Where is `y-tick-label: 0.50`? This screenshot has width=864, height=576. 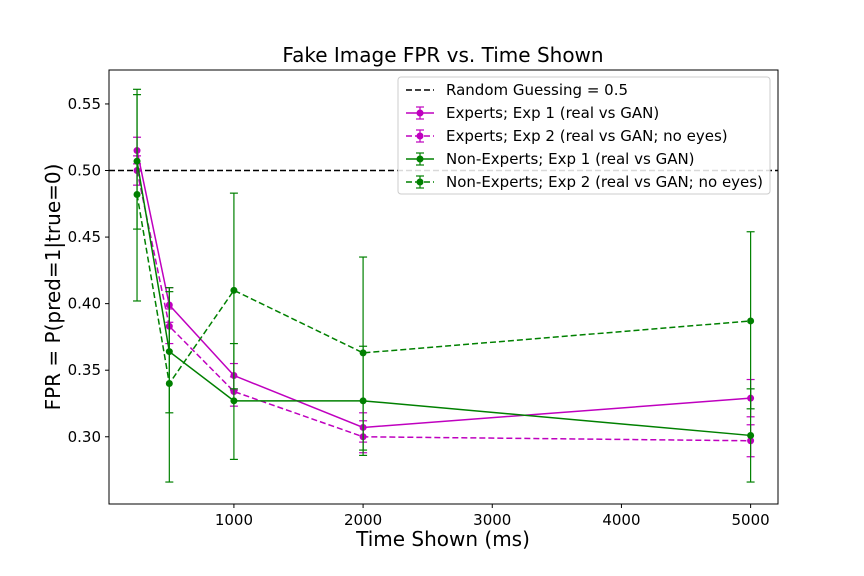 y-tick-label: 0.50 is located at coordinates (84, 171).